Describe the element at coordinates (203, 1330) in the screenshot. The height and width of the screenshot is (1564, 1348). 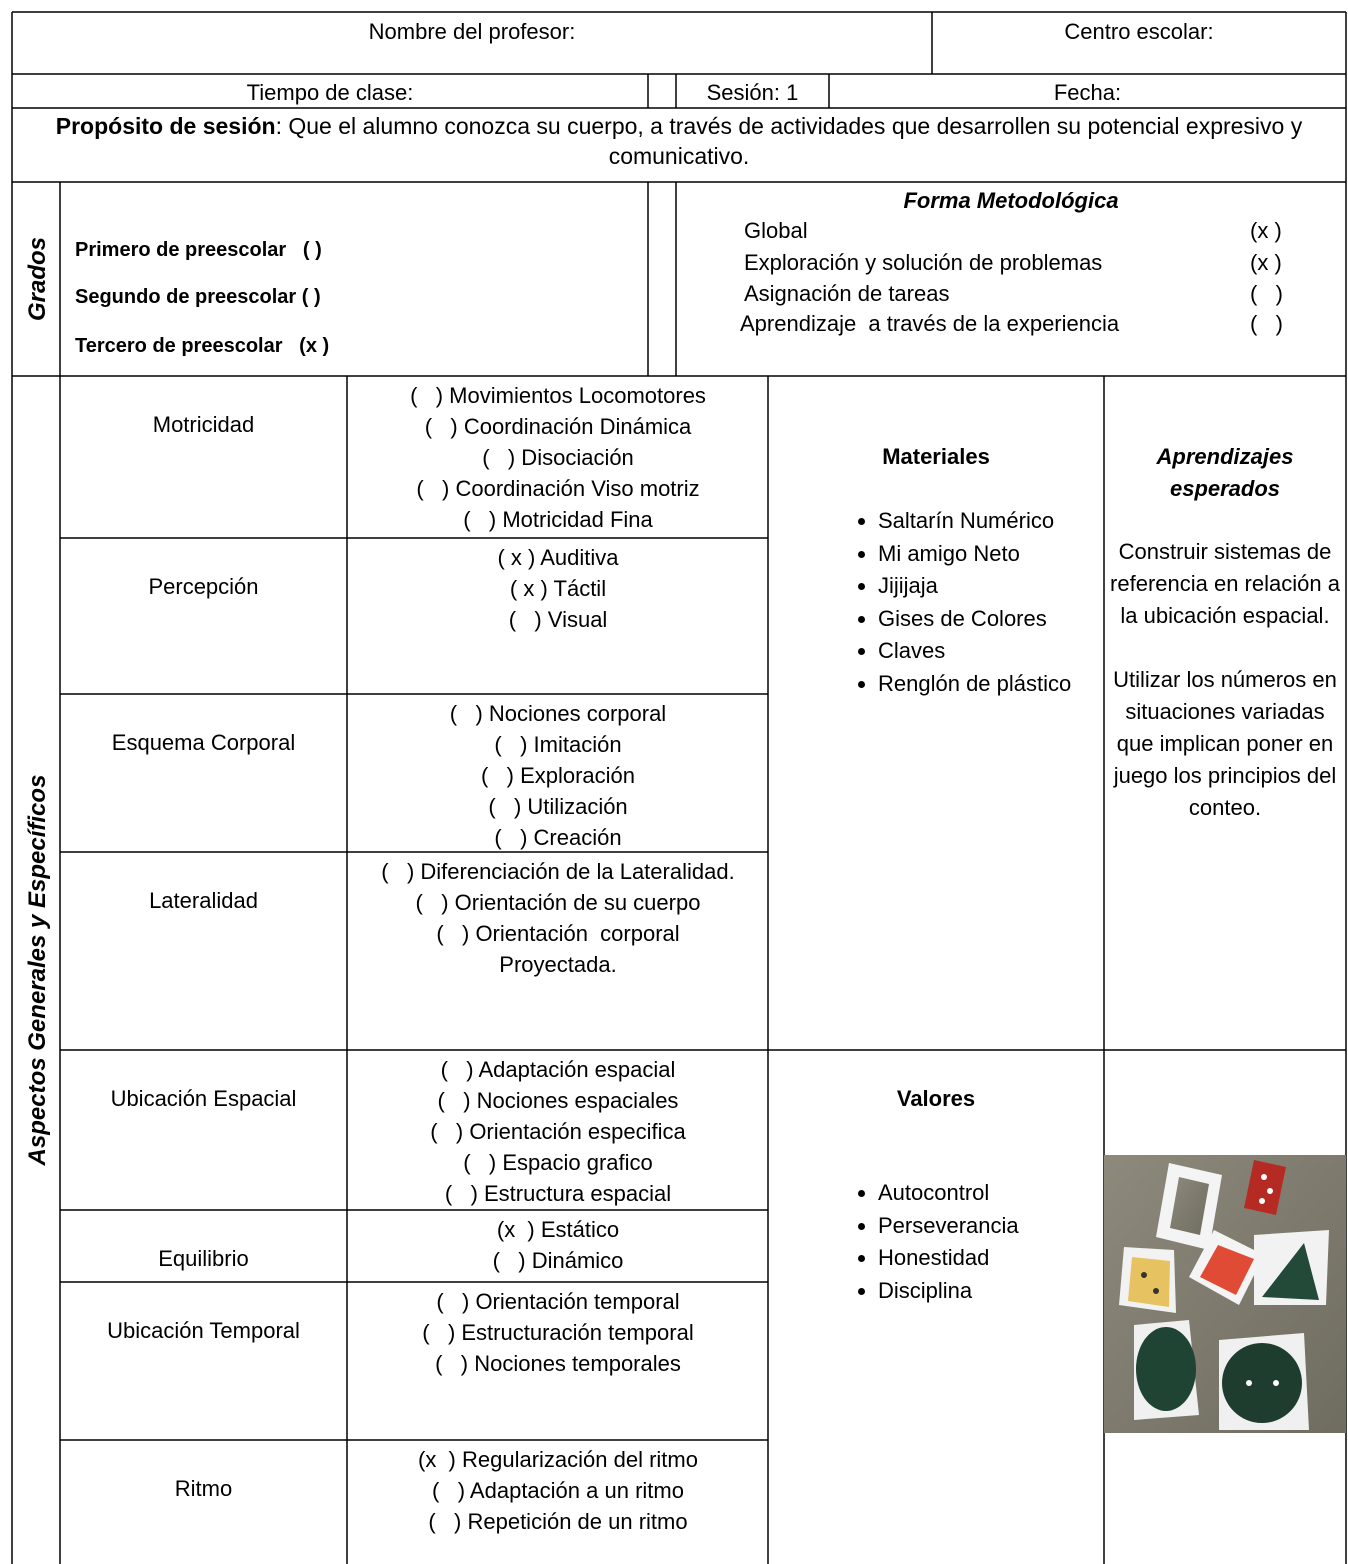
I see `aspect-name: Ubicación Temporal` at that location.